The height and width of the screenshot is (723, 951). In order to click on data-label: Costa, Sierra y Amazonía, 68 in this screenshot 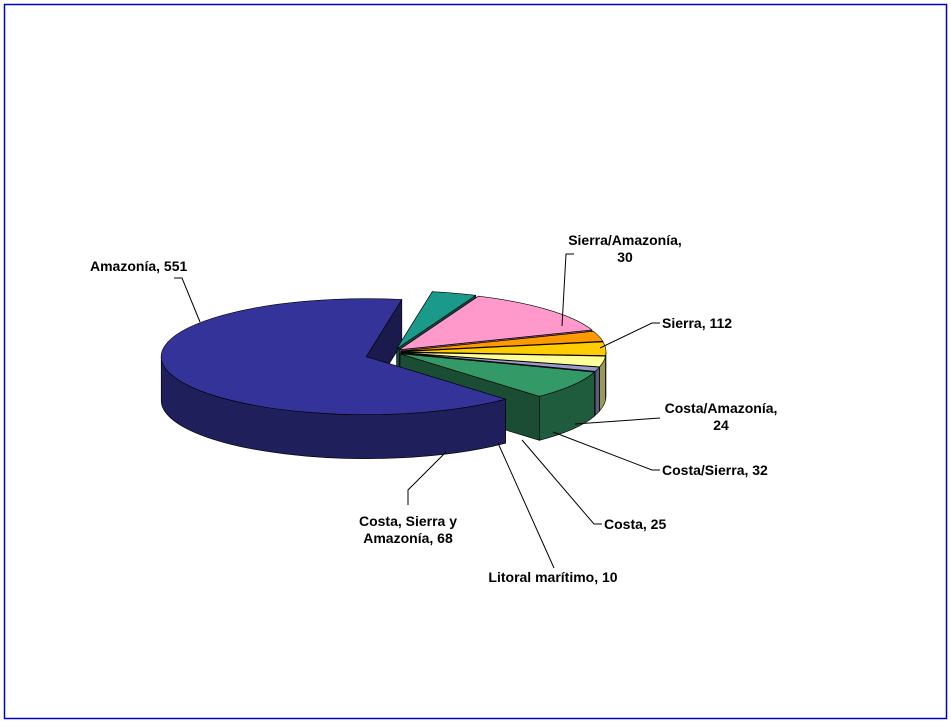, I will do `click(408, 529)`.